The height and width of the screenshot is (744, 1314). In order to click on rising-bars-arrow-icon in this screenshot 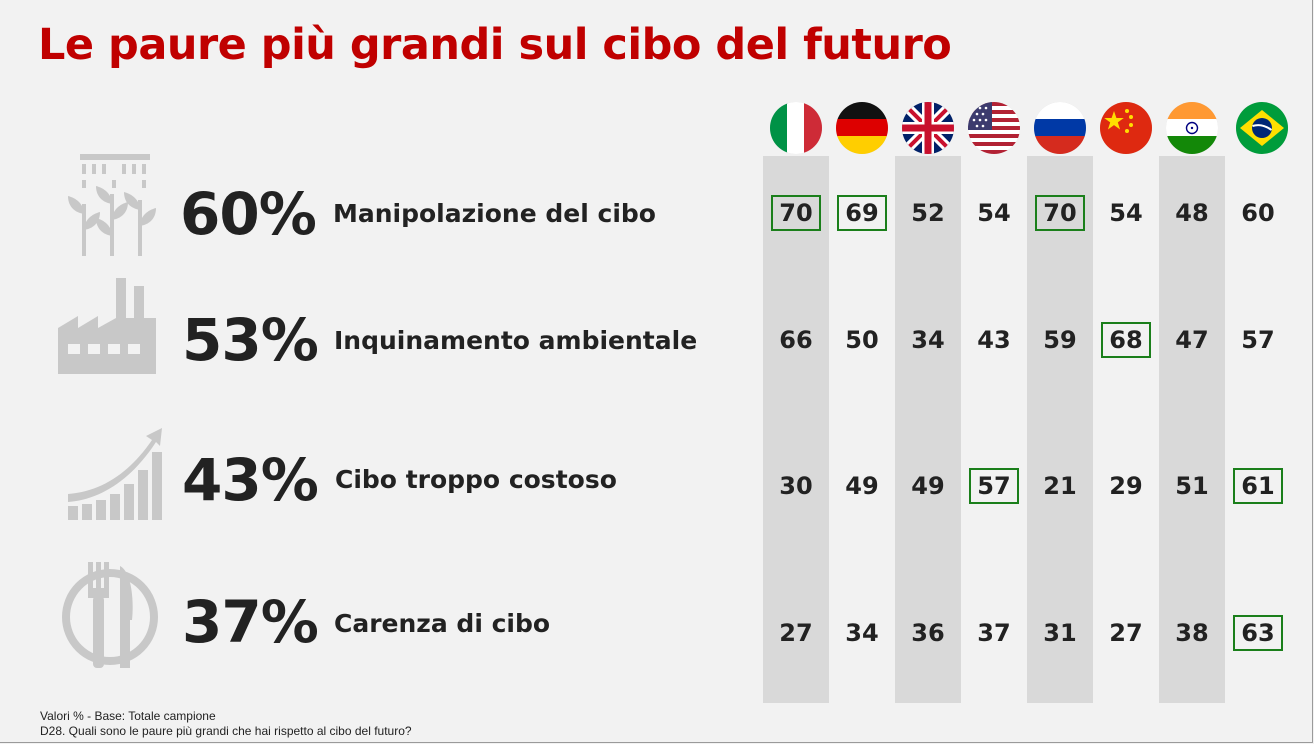, I will do `click(115, 474)`.